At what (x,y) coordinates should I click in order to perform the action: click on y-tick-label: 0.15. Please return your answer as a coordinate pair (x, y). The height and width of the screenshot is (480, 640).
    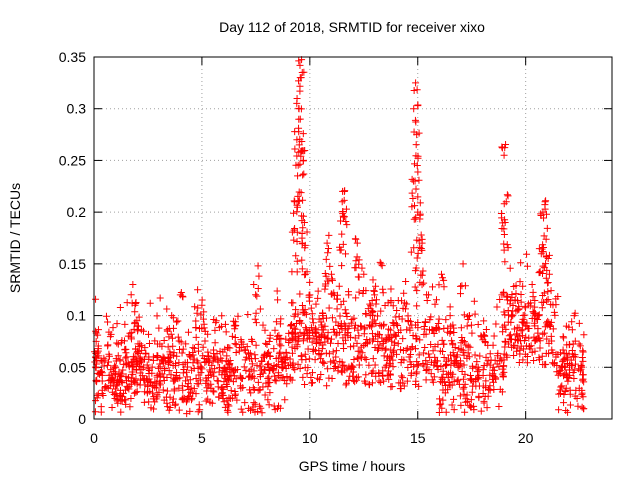
    Looking at the image, I should click on (72, 264).